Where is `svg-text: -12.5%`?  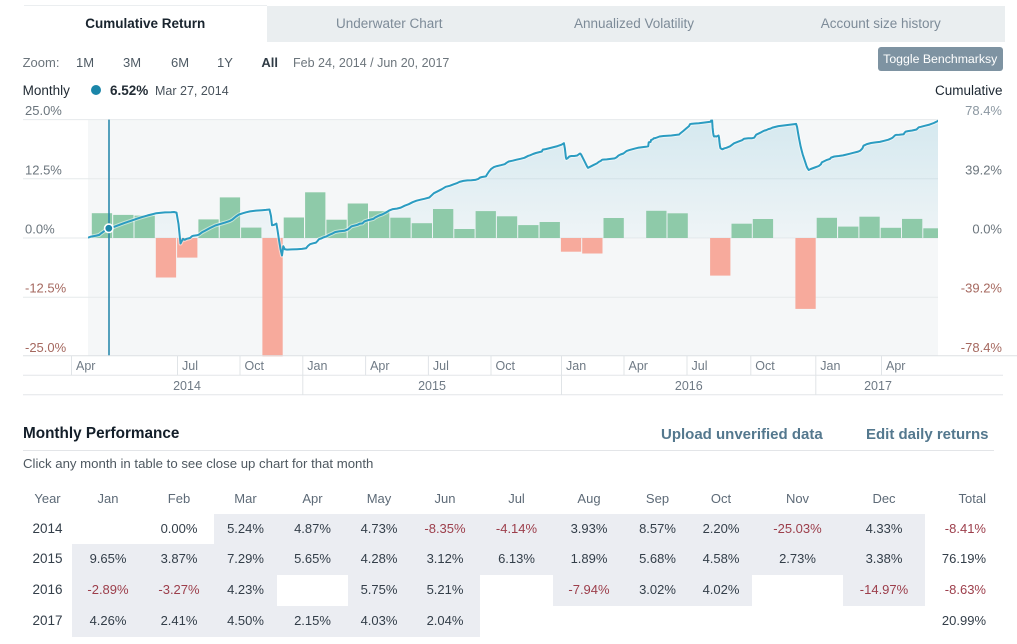
svg-text: -12.5% is located at coordinates (46, 288).